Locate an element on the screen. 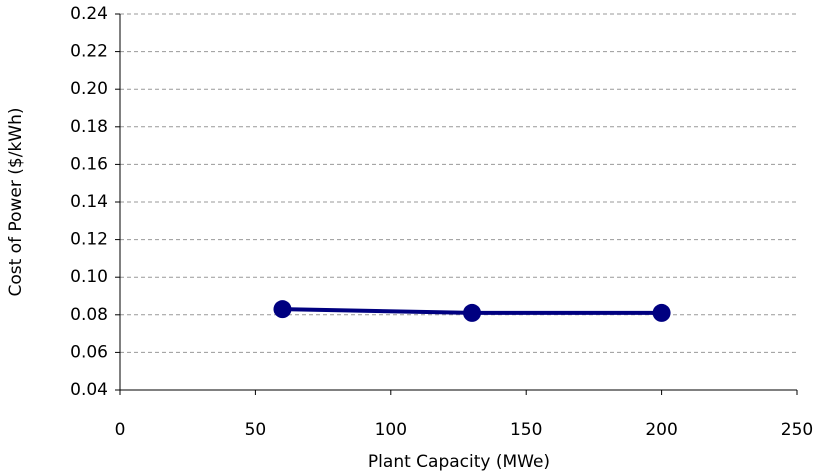 This screenshot has width=827, height=475. y-tick-label: 0.08 is located at coordinates (89, 315).